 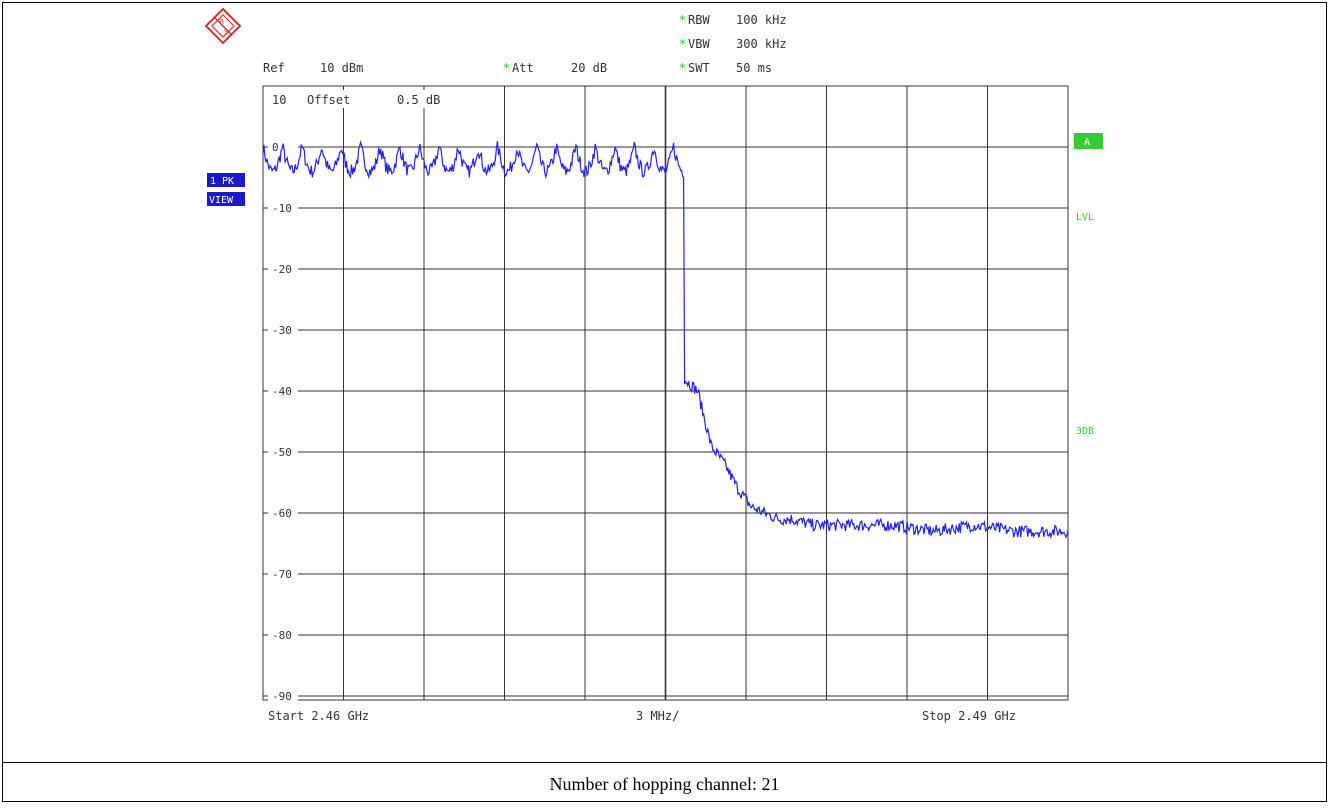 What do you see at coordinates (341, 68) in the screenshot?
I see `ref-value: 10 dBm` at bounding box center [341, 68].